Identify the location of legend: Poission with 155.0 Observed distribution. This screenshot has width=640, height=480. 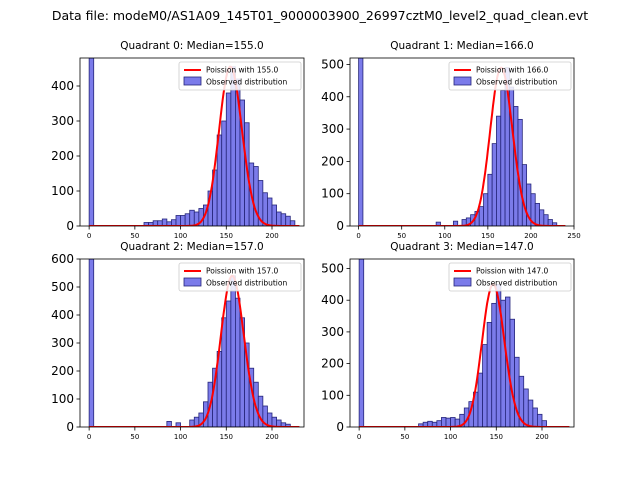
(240, 76).